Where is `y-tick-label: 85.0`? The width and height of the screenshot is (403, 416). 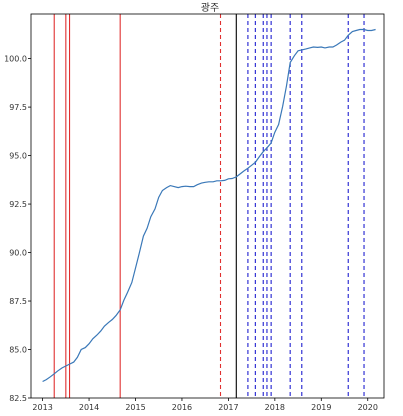
y-tick-label: 85.0 is located at coordinates (18, 350).